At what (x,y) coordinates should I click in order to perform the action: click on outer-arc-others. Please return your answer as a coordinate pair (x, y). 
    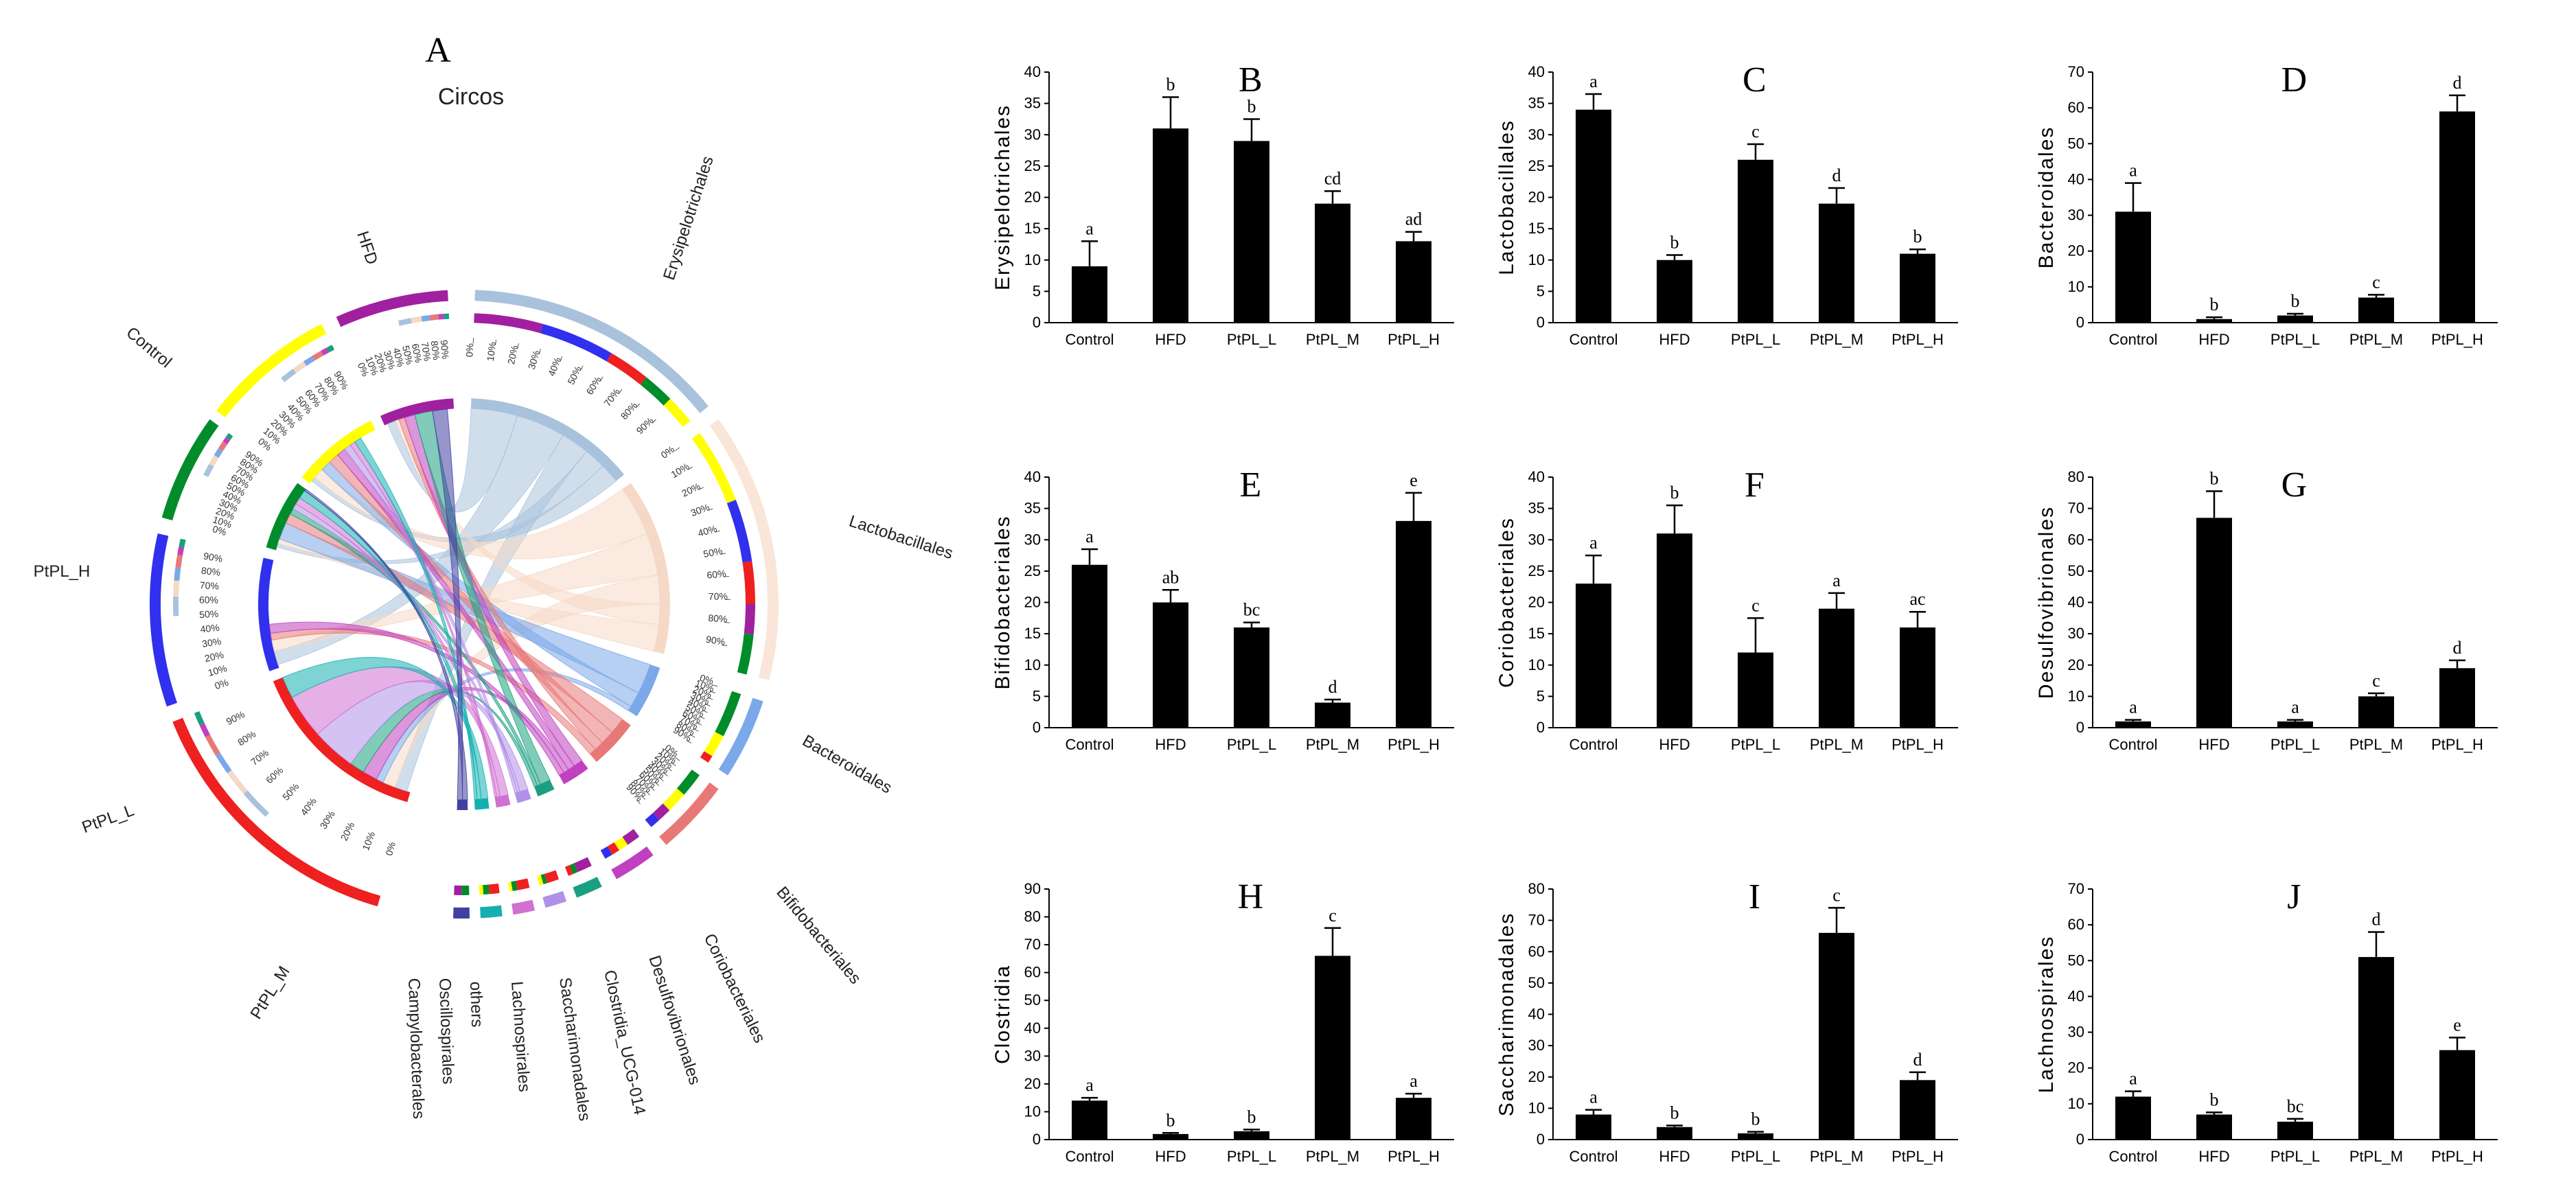
    Looking at the image, I should click on (461, 913).